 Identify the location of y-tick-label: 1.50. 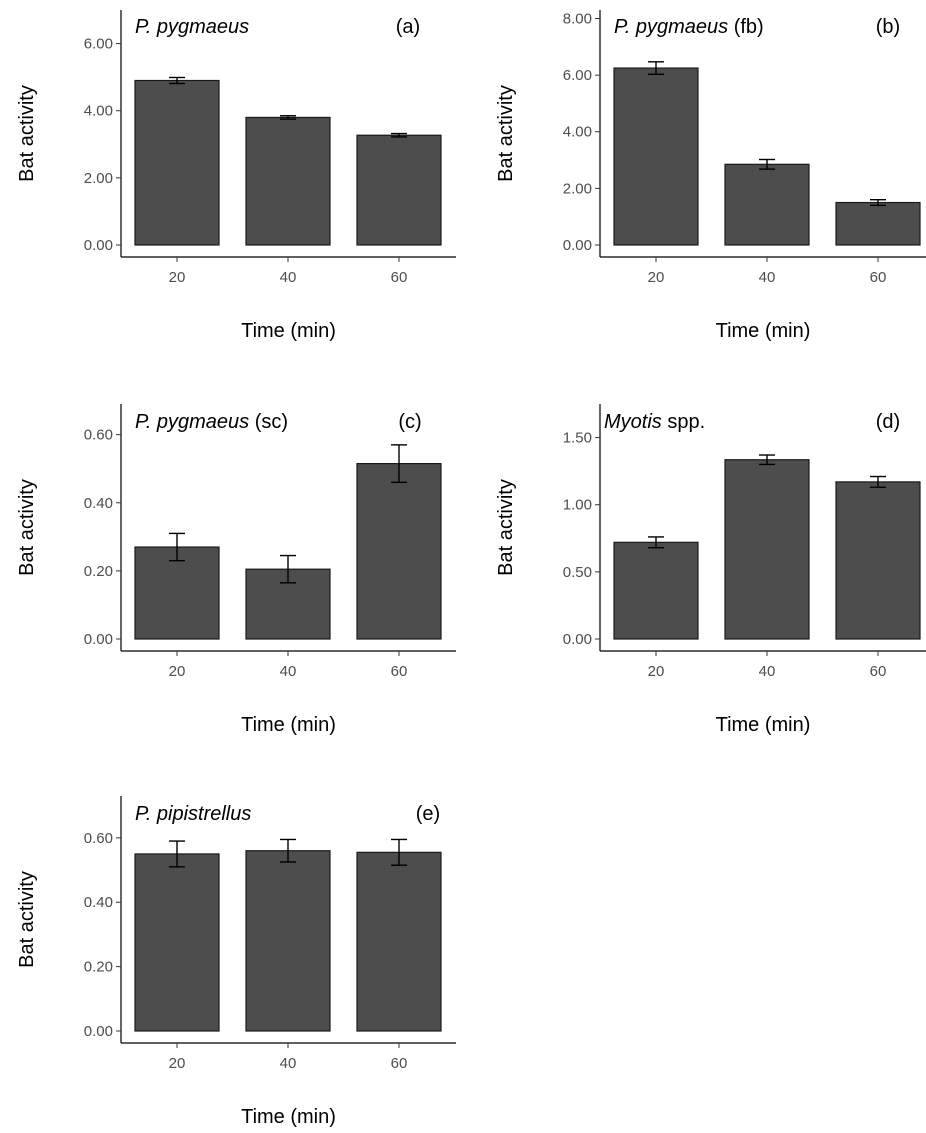
(577, 438).